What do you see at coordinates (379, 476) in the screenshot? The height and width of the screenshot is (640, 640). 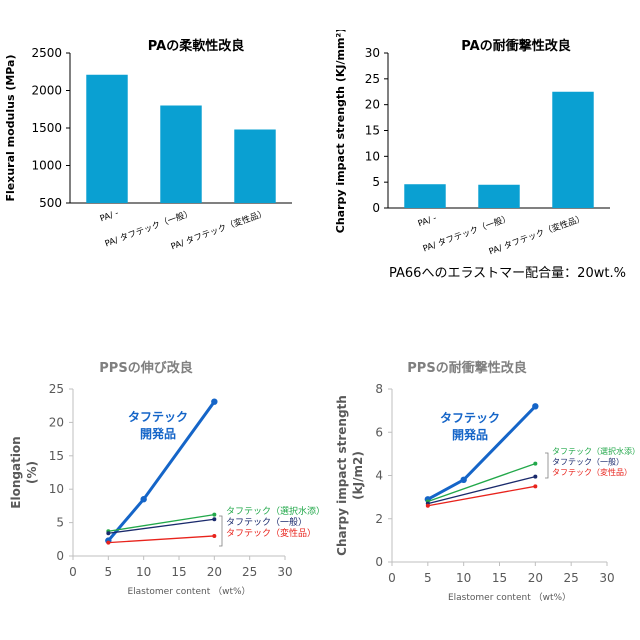 I see `y-tick-label: 4` at bounding box center [379, 476].